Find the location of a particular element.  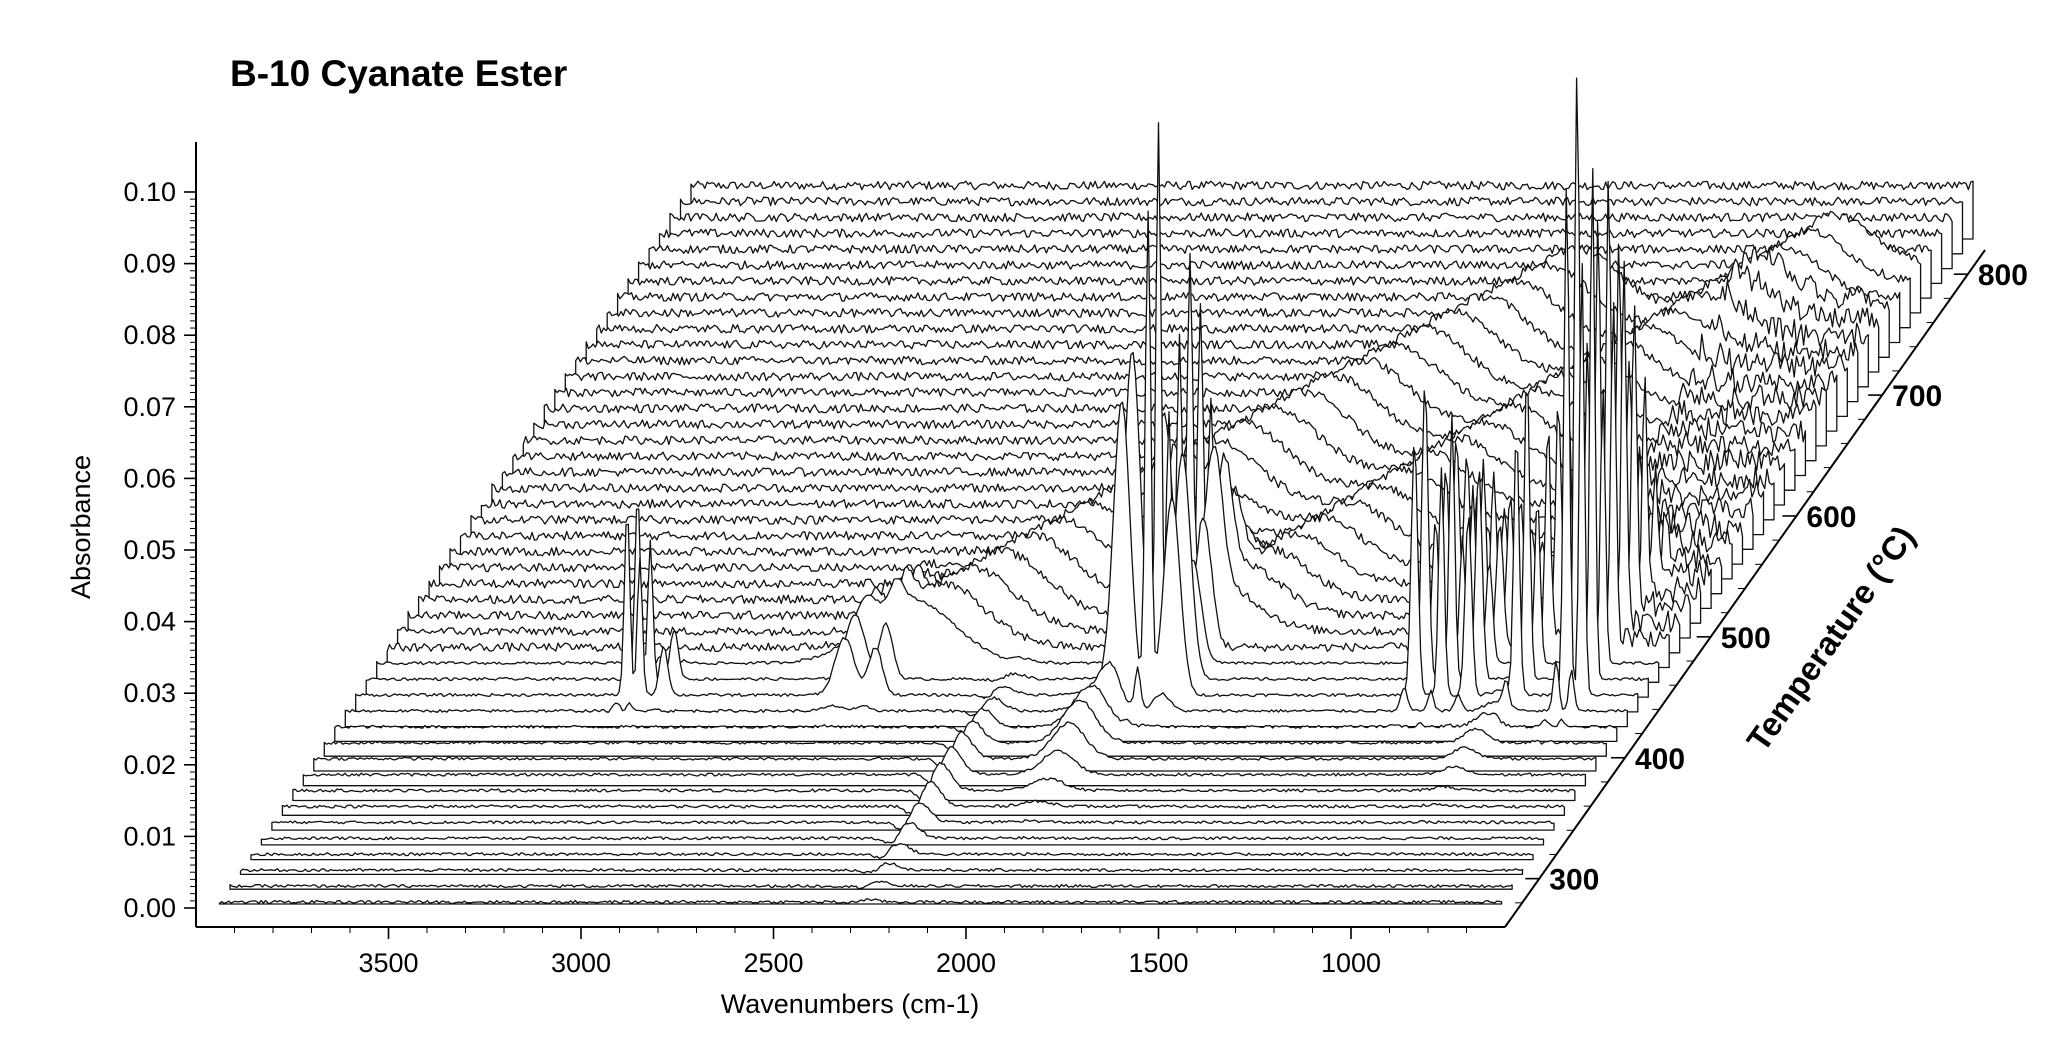

y-tick-label: 0.07 is located at coordinates (149, 407).